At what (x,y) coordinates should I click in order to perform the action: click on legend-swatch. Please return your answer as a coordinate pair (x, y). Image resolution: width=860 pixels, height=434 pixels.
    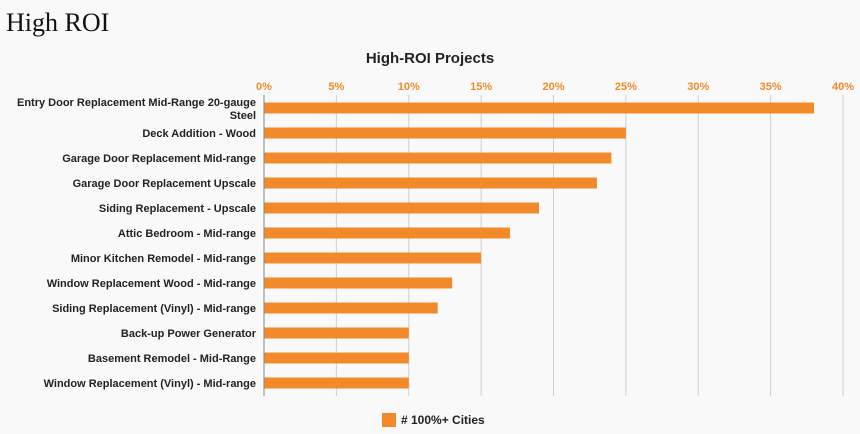
    Looking at the image, I should click on (389, 420).